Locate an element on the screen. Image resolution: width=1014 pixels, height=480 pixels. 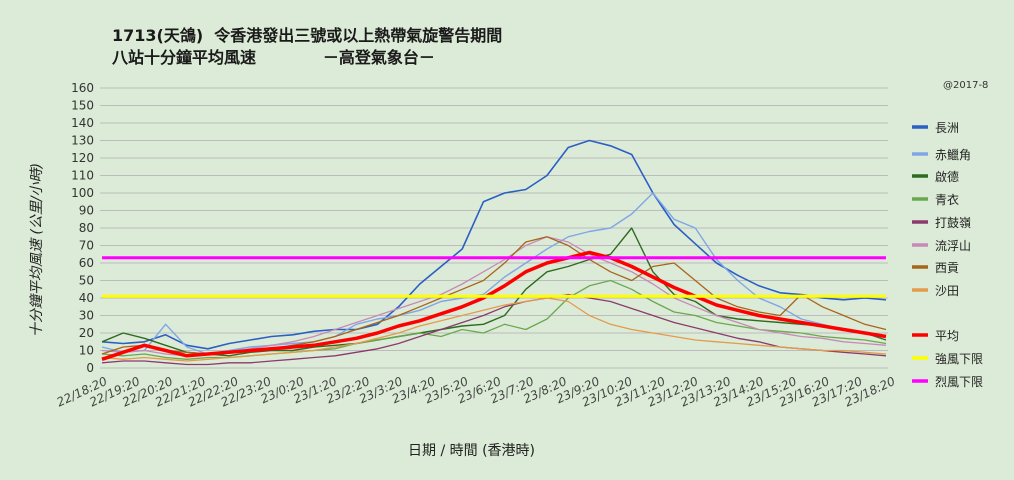
legend-entry: 西貢 is located at coordinates (947, 268).